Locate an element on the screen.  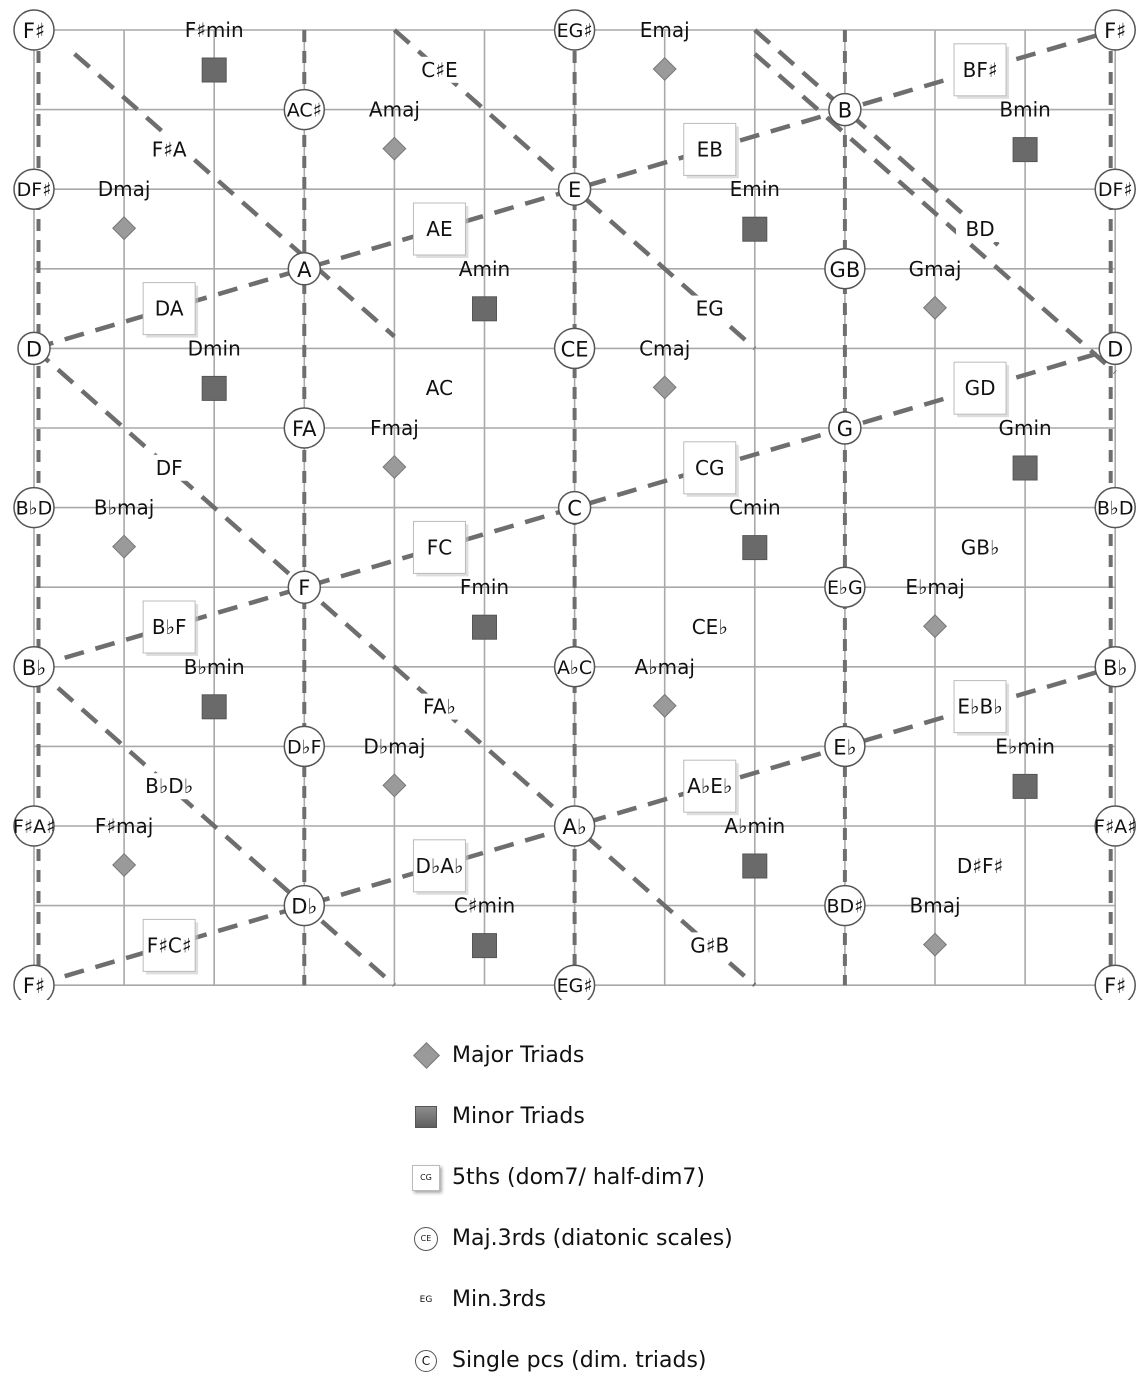
fifth-label: EB is located at coordinates (710, 149).